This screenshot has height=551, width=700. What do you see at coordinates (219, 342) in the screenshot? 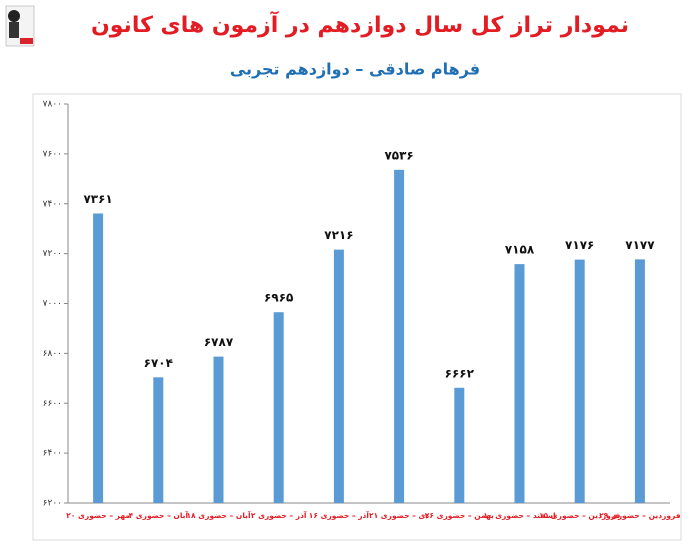
I see `value-label: ۶۷۸۷` at bounding box center [219, 342].